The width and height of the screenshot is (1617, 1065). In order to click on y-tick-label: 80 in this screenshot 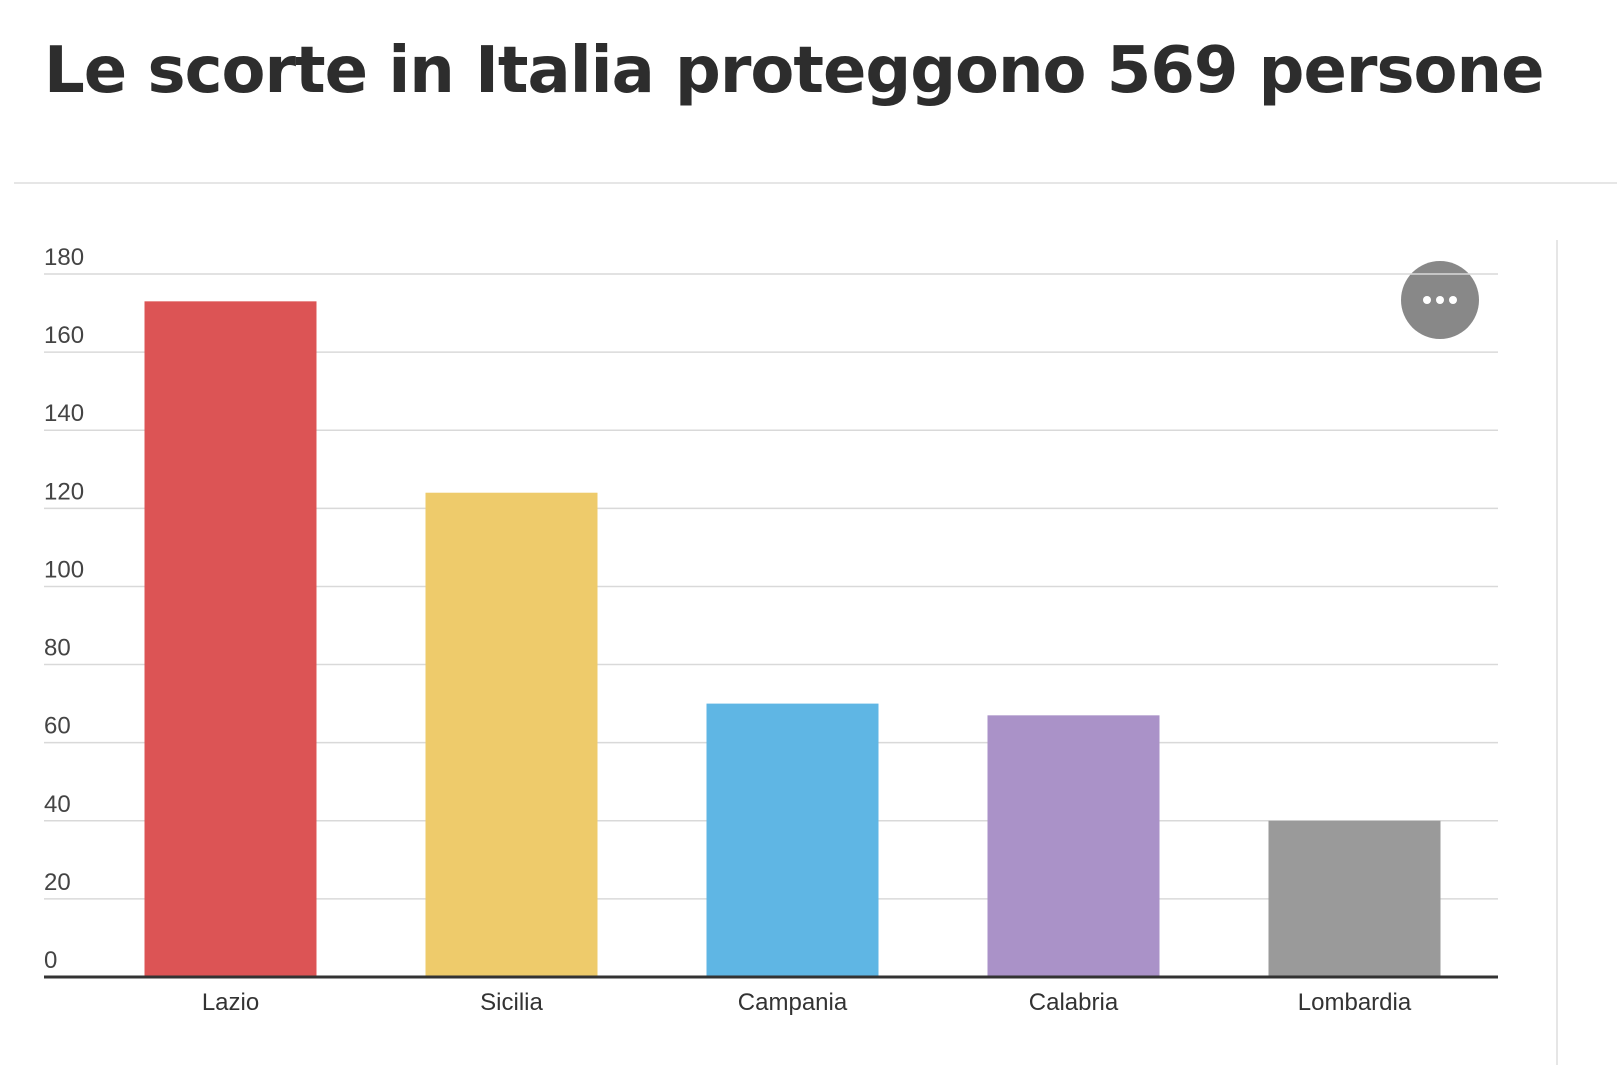, I will do `click(57, 648)`.